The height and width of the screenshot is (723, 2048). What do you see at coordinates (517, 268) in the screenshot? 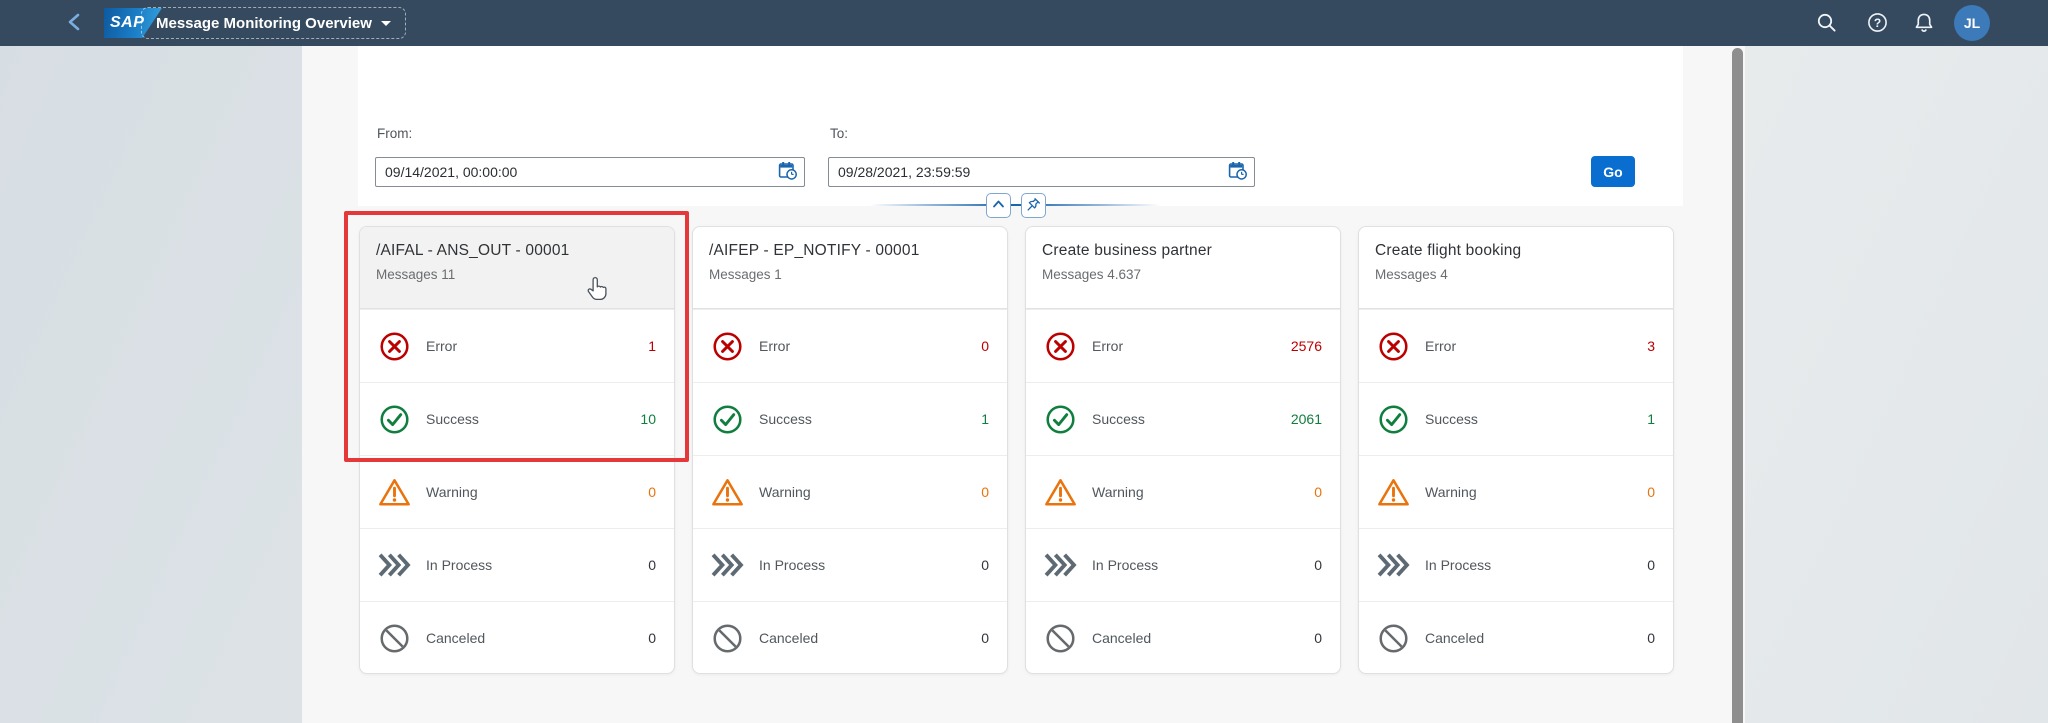
I see `card-header: /AIFAL - ANS_OUT - 00001 Messages 11` at bounding box center [517, 268].